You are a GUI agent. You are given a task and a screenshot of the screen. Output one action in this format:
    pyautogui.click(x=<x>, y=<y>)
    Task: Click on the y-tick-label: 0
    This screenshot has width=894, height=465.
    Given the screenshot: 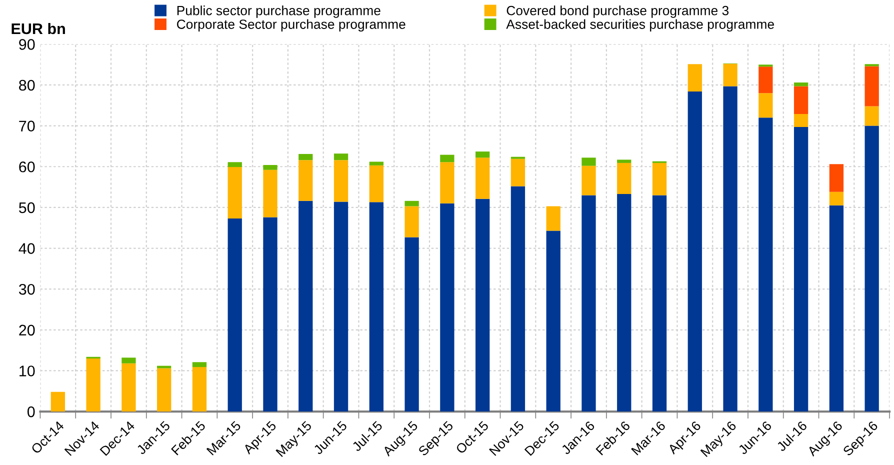 What is the action you would take?
    pyautogui.click(x=31, y=412)
    